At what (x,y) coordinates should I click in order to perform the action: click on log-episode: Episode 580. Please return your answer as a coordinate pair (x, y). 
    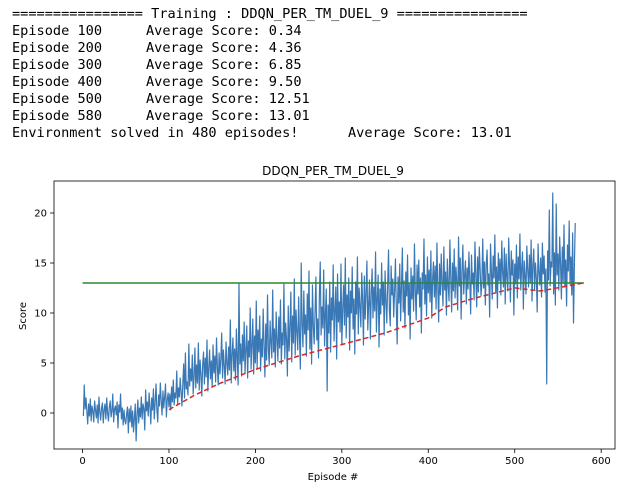
    Looking at the image, I should click on (57, 116).